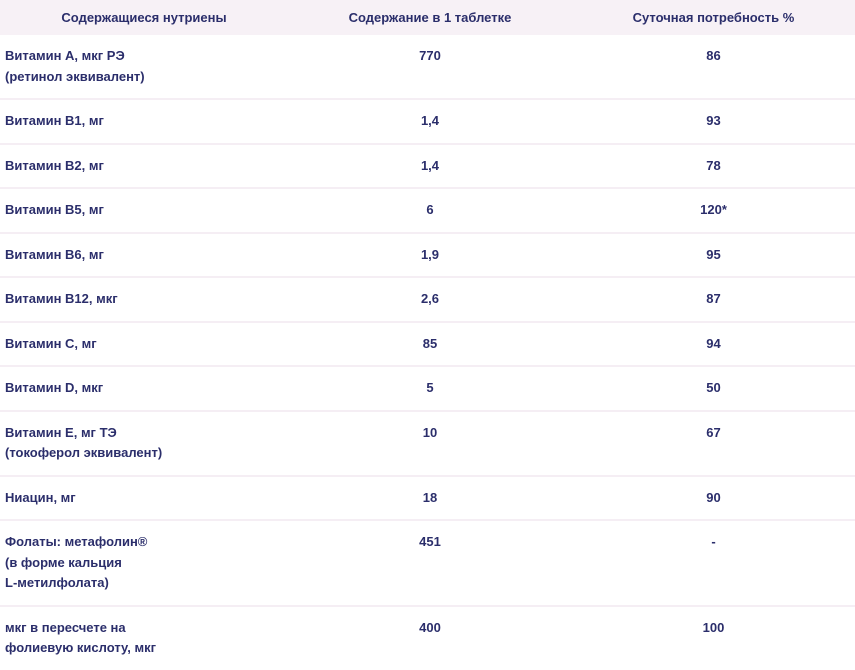  Describe the element at coordinates (144, 638) in the screenshot. I see `nutrient-name-cell: мкг в пересчете на фолиевую кислоту, мкг` at that location.